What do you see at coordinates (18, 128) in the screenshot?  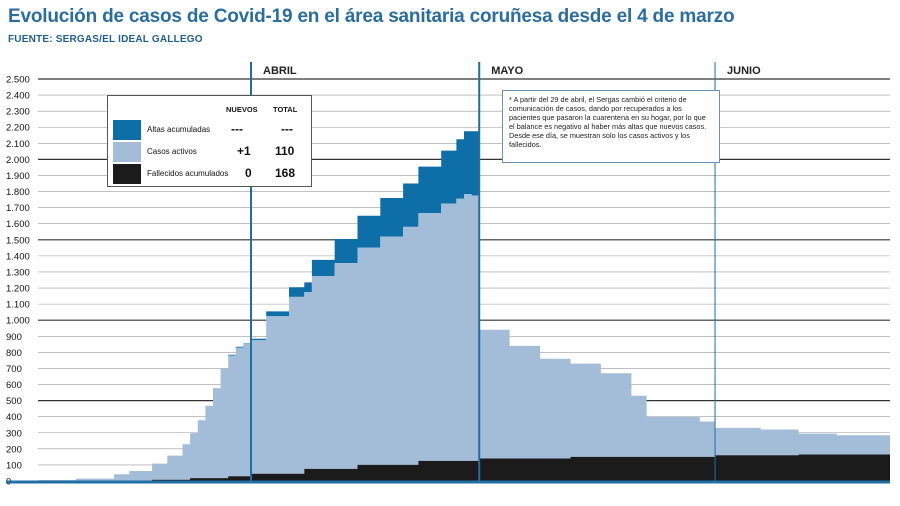 I see `y-tick-label: 2.200` at bounding box center [18, 128].